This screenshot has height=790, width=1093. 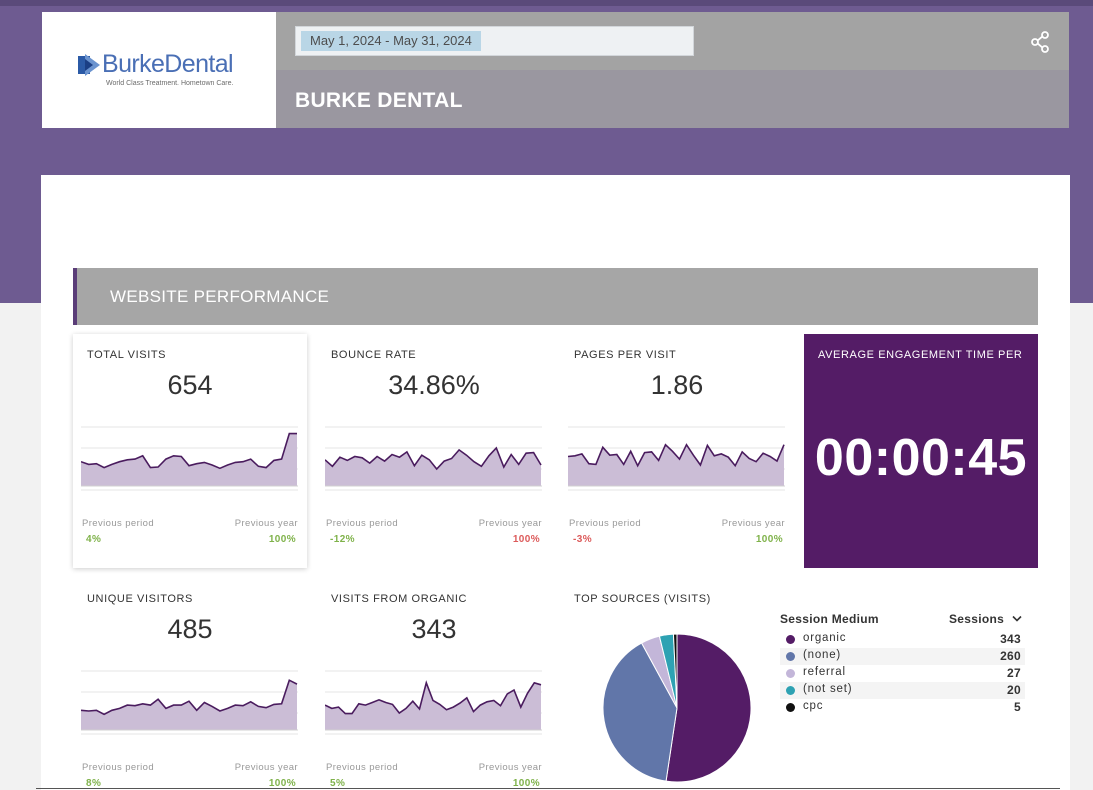 I want to click on header-top-strip, so click(x=546, y=3).